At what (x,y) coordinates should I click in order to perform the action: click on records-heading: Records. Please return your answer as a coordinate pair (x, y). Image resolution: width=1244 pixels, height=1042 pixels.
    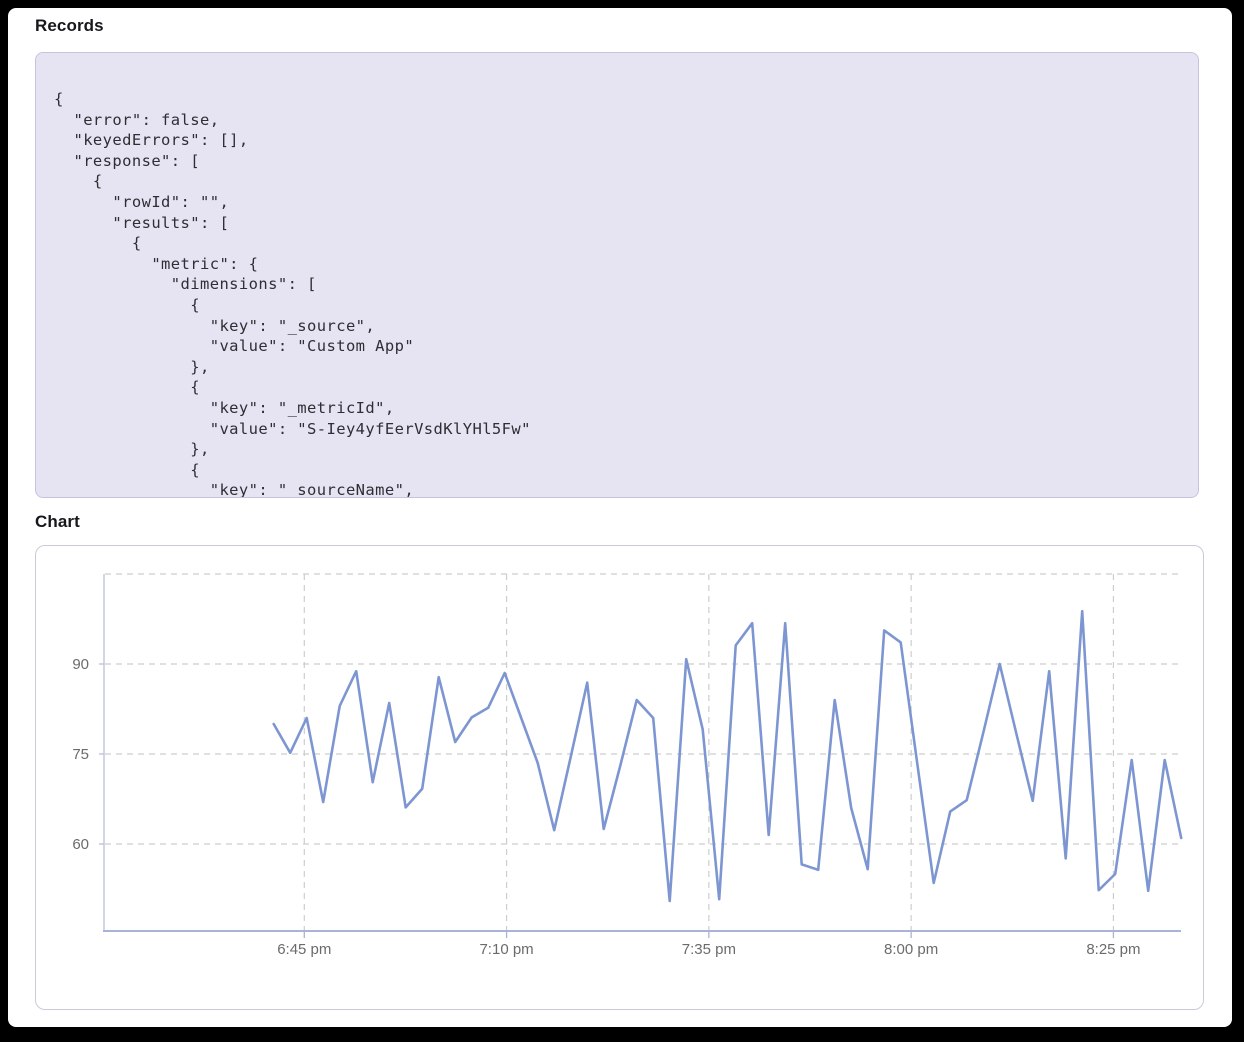
    Looking at the image, I should click on (69, 25).